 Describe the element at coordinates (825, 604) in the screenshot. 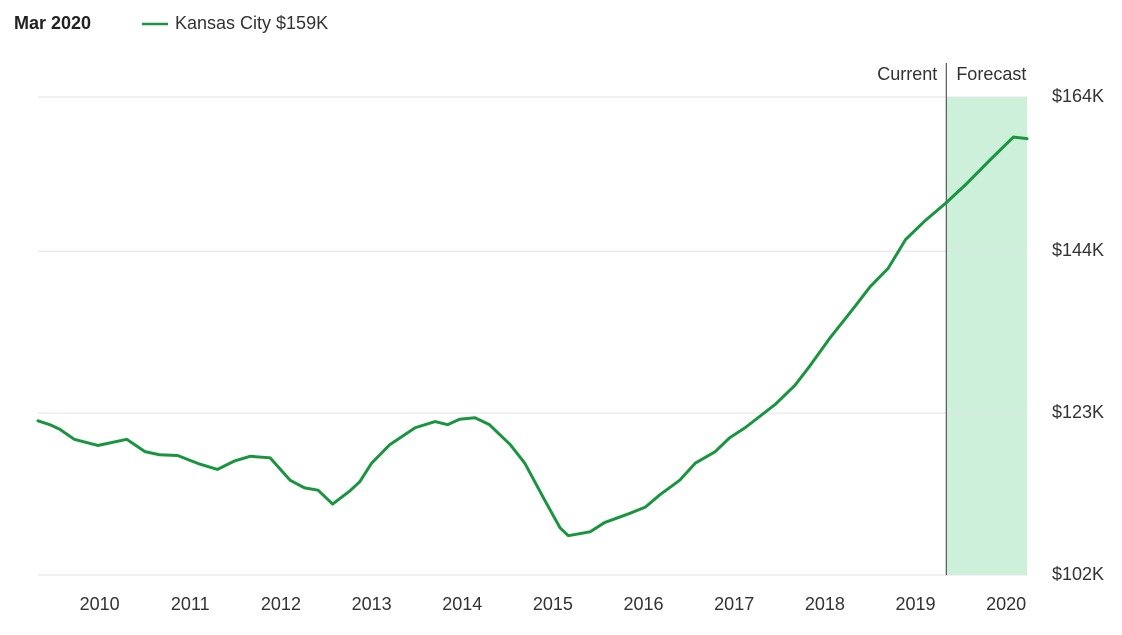

I see `x-tick-label: 2018` at that location.